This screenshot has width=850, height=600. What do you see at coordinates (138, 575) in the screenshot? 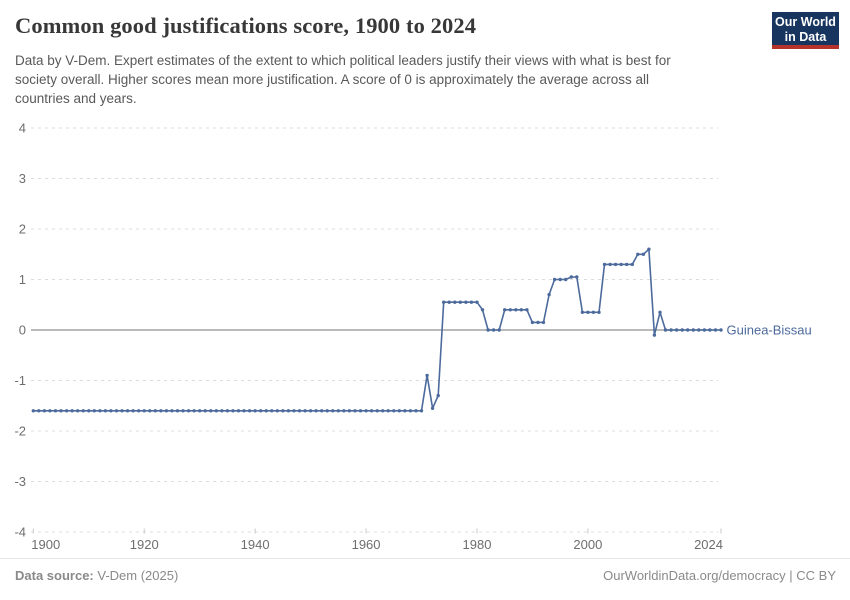
I see `data-source-value: V-Dem (2025)` at bounding box center [138, 575].